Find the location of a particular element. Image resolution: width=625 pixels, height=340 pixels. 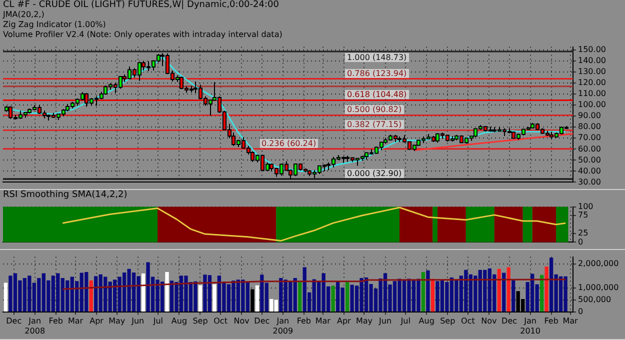

x-tick-label: Jan 2010 is located at coordinates (530, 326).